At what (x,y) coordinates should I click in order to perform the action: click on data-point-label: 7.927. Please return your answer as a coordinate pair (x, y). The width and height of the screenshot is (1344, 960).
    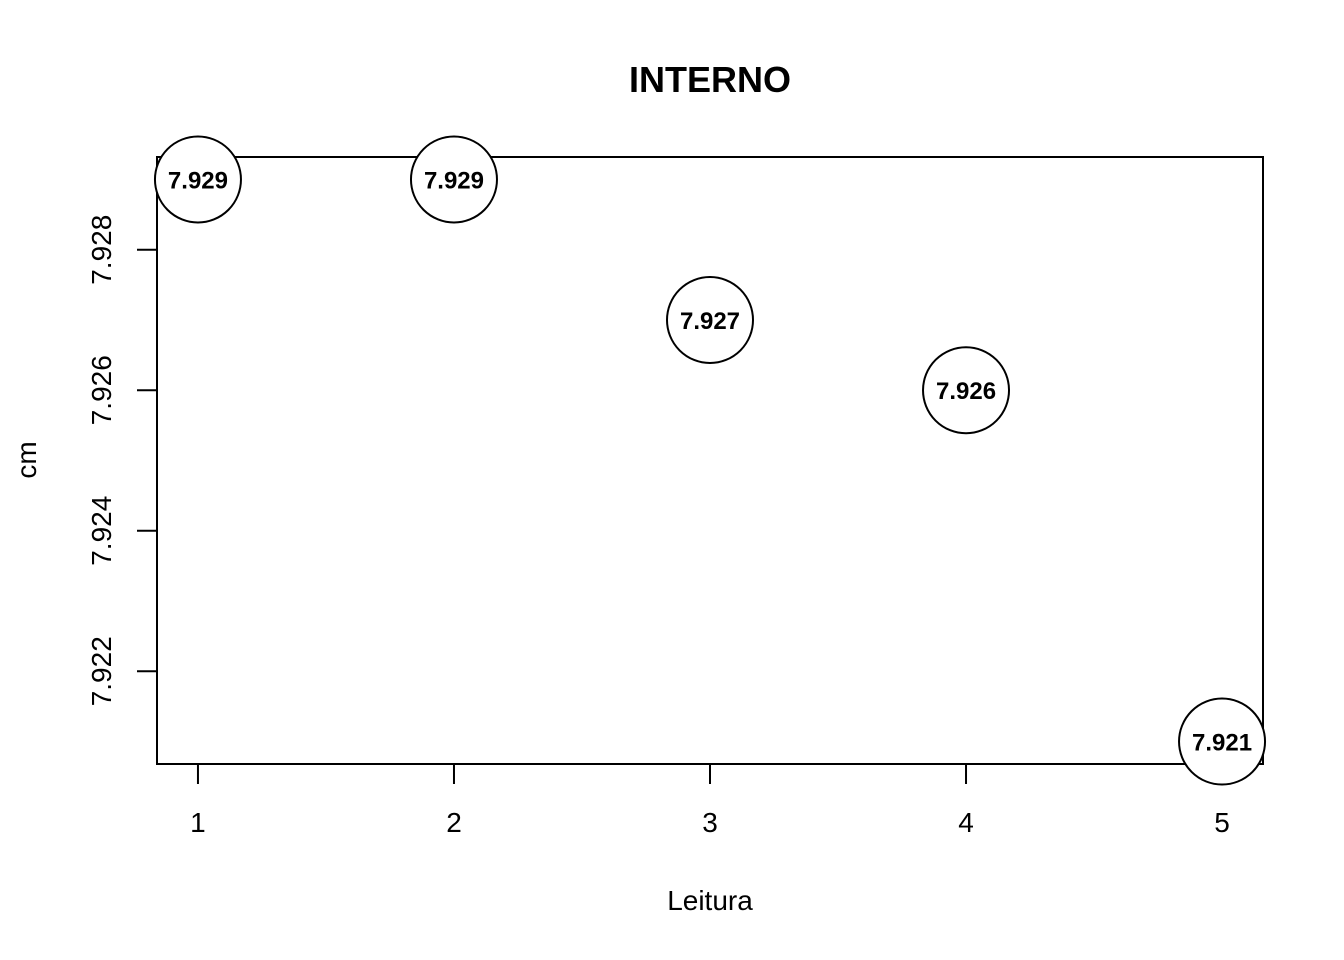
    Looking at the image, I should click on (710, 321).